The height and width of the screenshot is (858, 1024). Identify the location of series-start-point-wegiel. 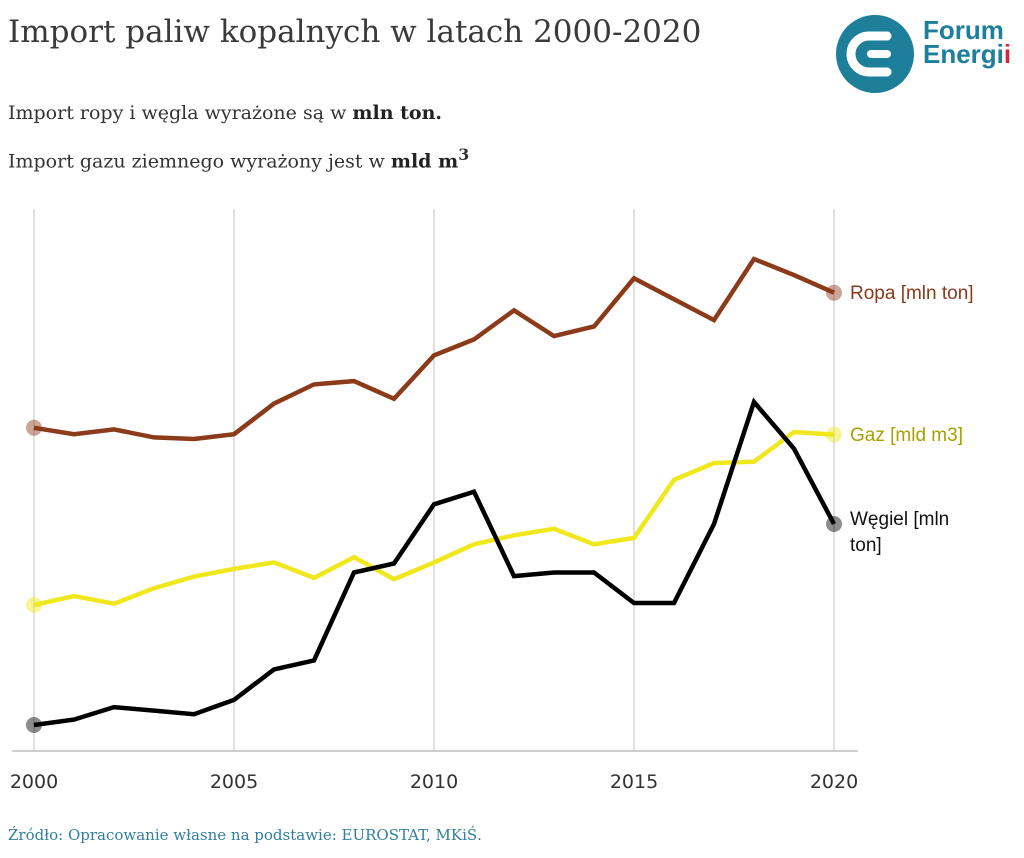
(34, 725).